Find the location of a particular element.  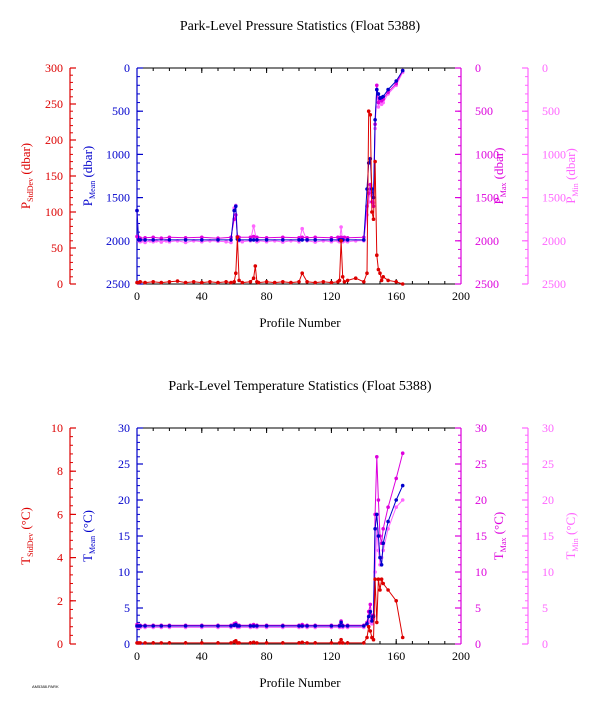

mean-series-line is located at coordinates (270, 155).